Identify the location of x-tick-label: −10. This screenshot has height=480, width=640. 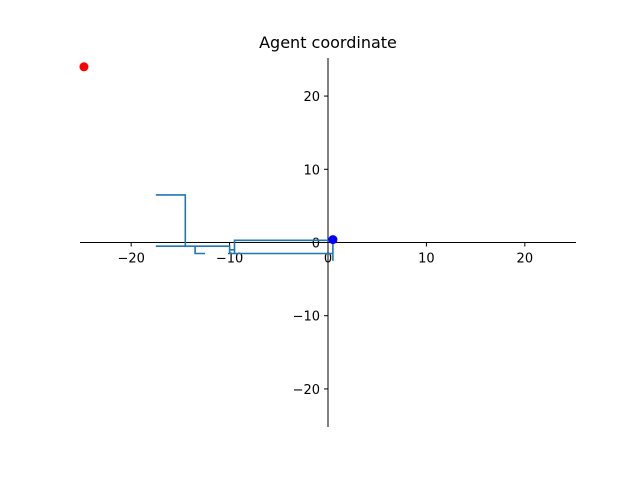
(229, 259).